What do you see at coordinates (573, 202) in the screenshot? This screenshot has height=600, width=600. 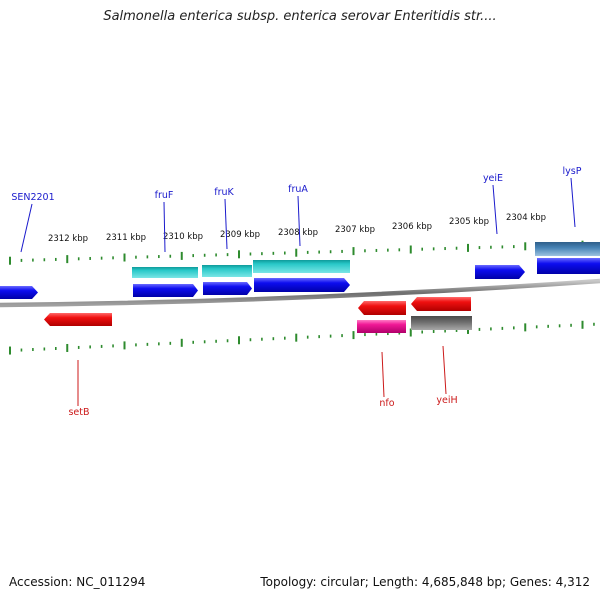 I see `leader-lysP` at bounding box center [573, 202].